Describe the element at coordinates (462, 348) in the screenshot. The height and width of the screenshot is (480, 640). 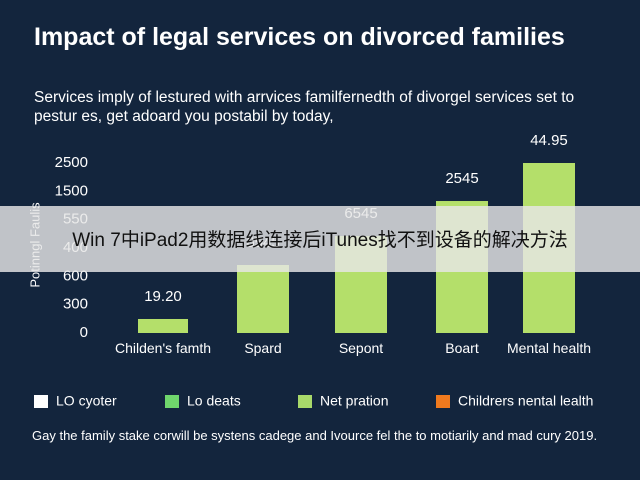
I see `x-tick-label: Boart` at that location.